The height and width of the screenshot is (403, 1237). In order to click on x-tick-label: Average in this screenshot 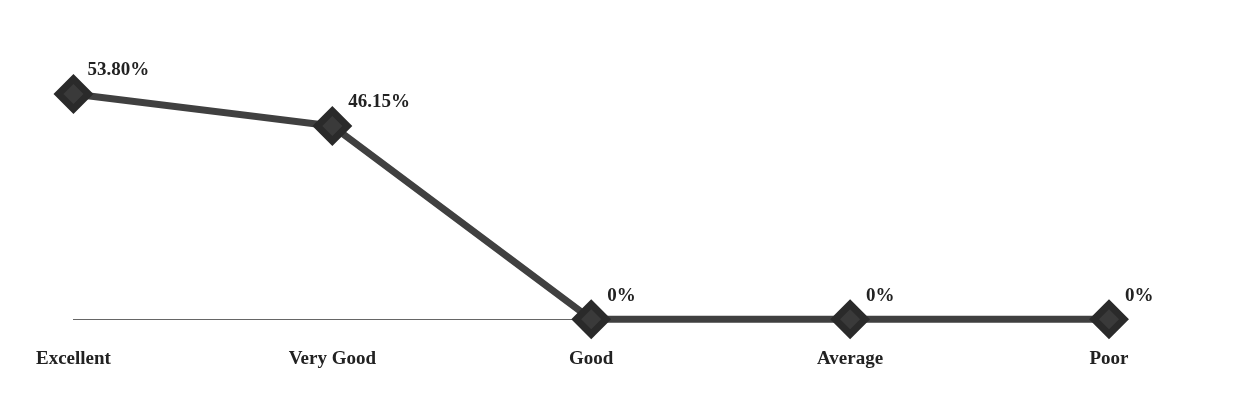, I will do `click(850, 357)`.